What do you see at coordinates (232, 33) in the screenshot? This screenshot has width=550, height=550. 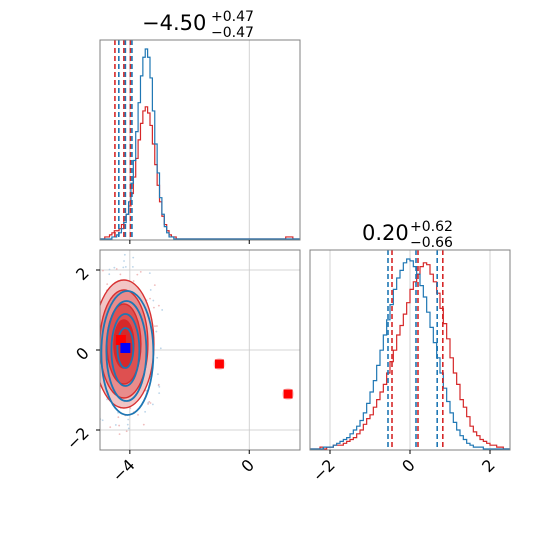 I see `title-lower-error: −0.47` at bounding box center [232, 33].